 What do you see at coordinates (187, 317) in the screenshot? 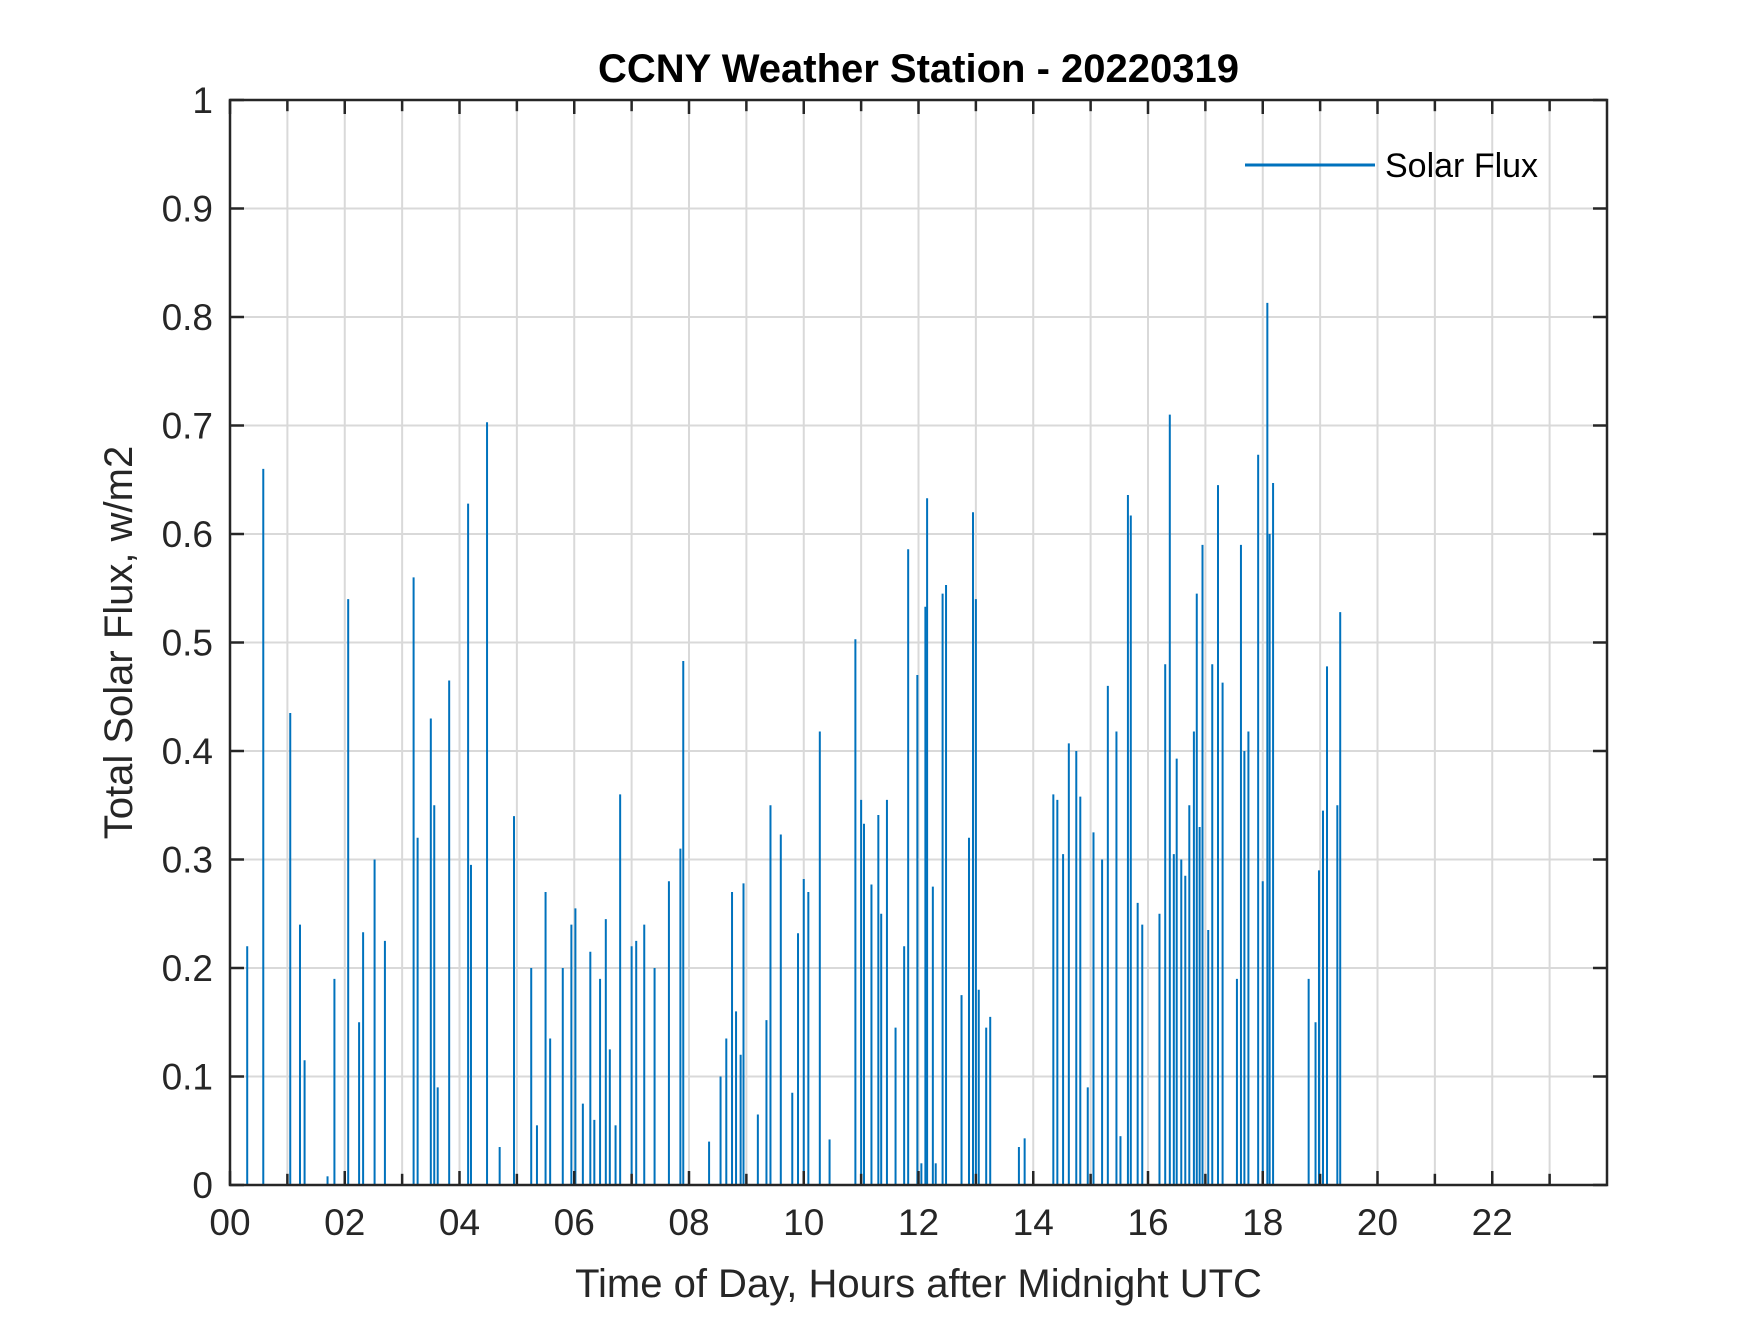
I see `y-tick-label: 0.8` at bounding box center [187, 317].